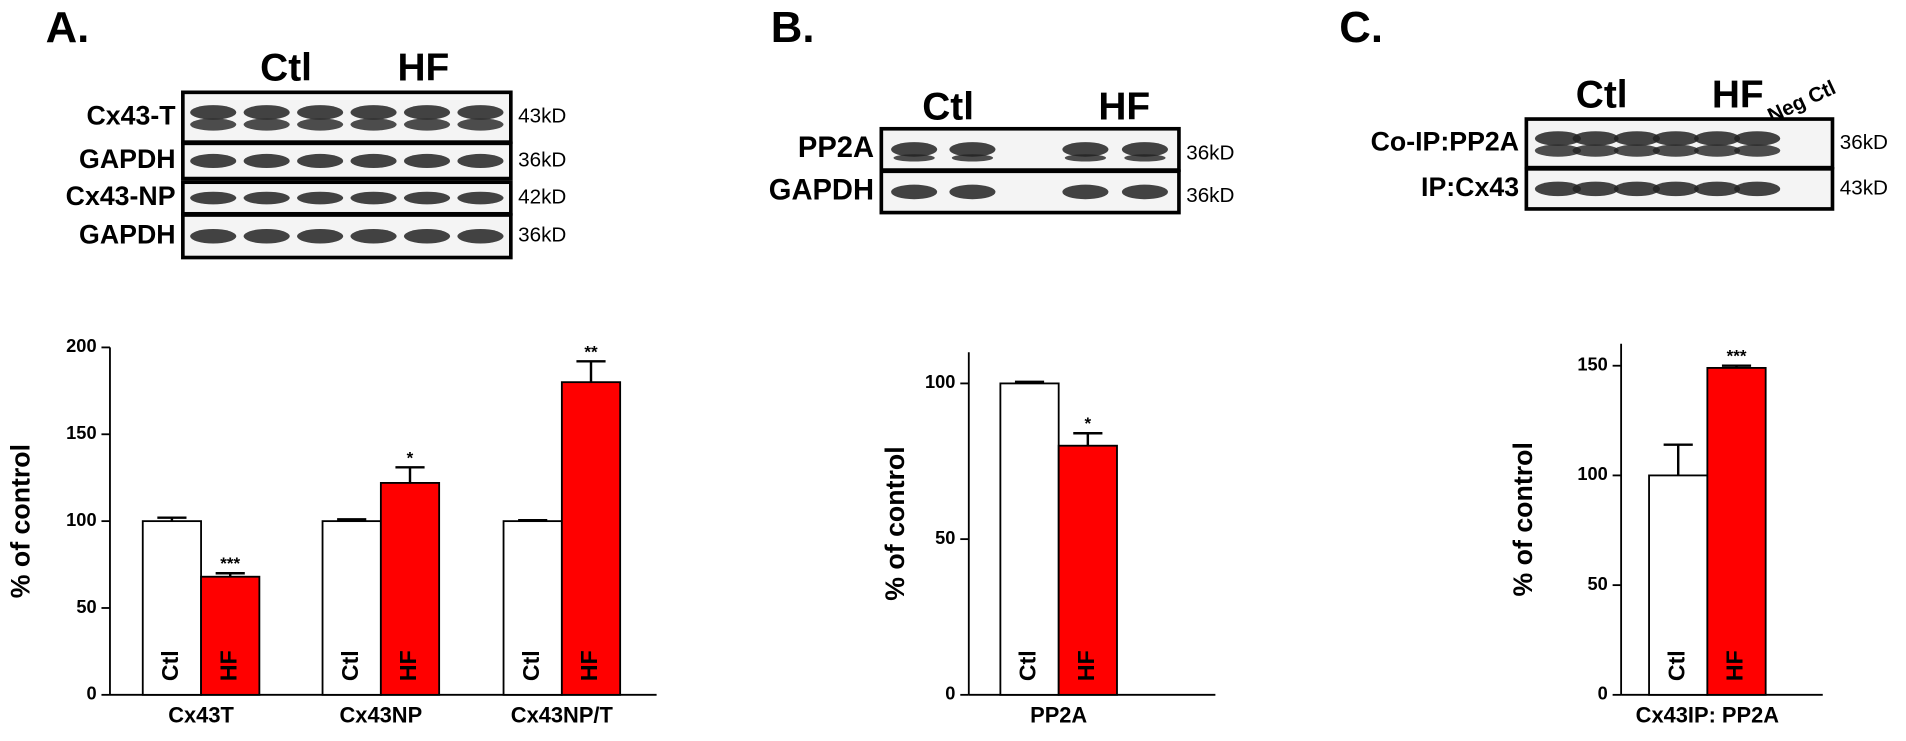  What do you see at coordinates (121, 196) in the screenshot?
I see `row-label: Cx43-NP` at bounding box center [121, 196].